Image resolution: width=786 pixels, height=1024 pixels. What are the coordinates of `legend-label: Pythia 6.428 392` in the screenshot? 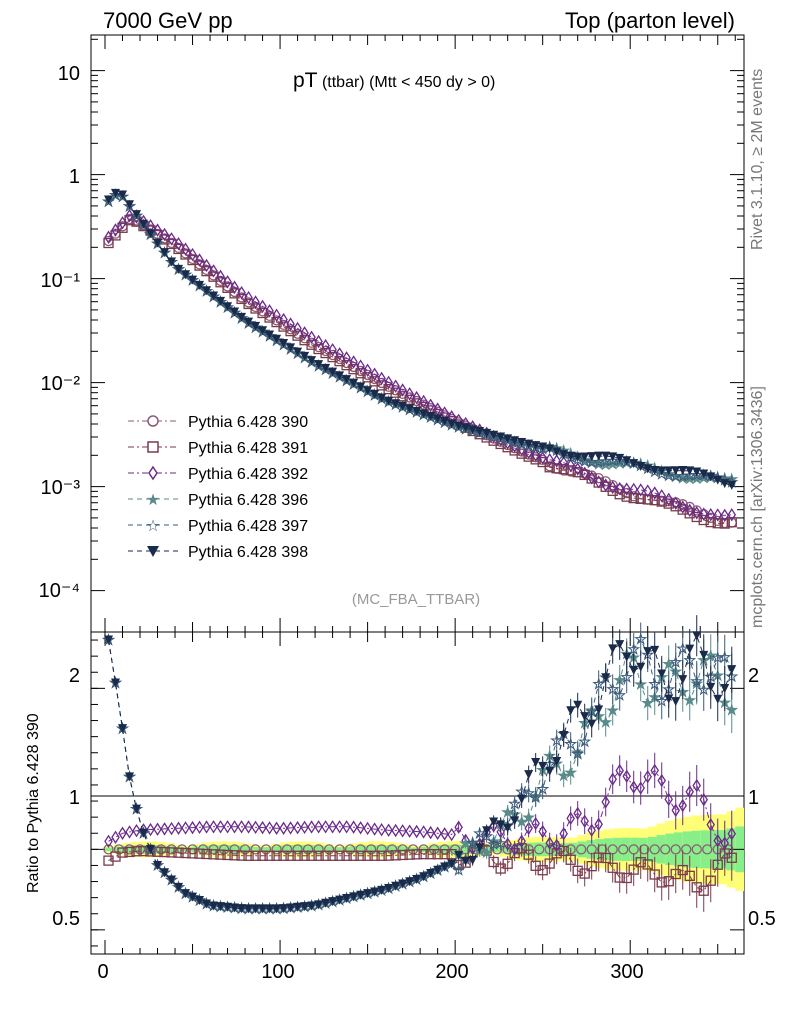 It's located at (248, 474).